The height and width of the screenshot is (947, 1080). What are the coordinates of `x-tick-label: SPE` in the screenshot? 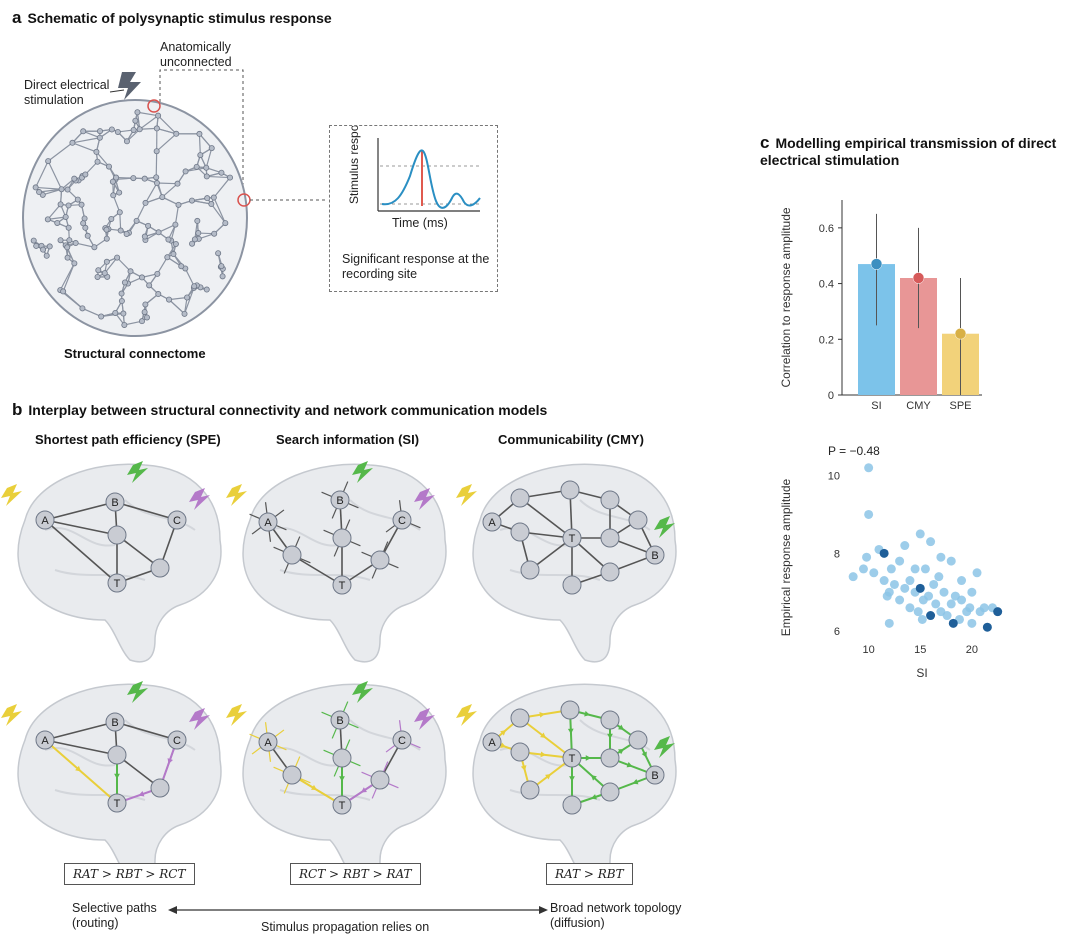 It's located at (960, 406).